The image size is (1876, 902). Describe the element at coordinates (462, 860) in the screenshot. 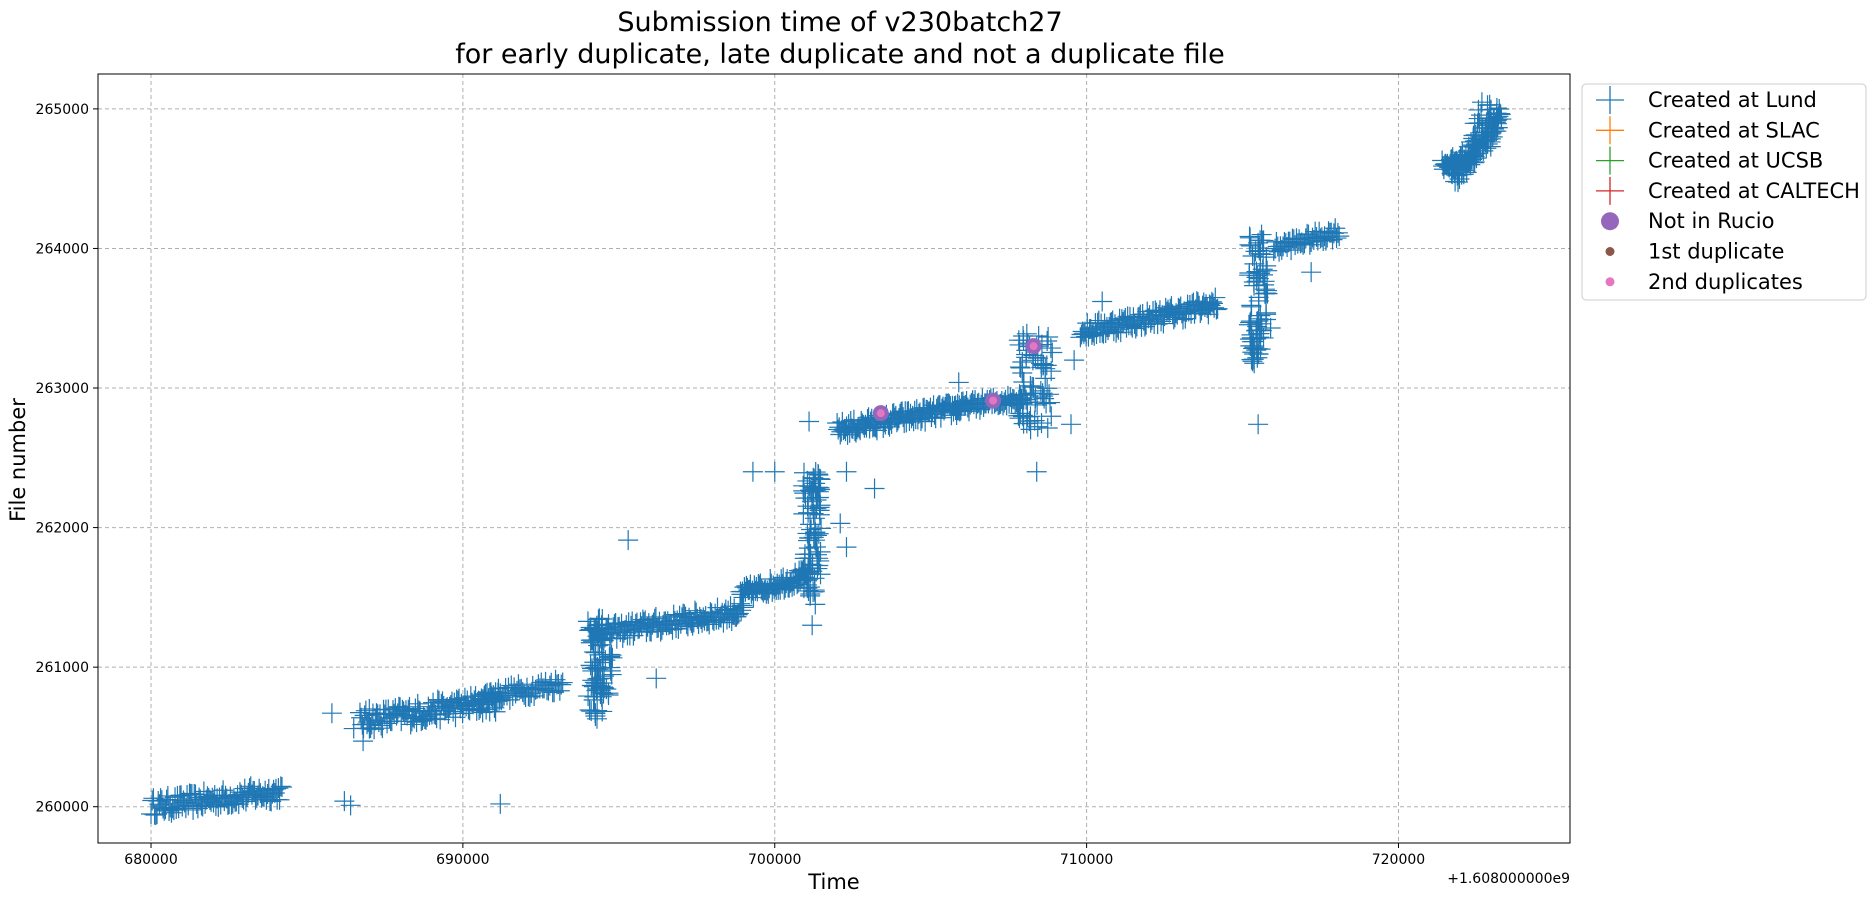

I see `x-tick-label: 690000` at that location.